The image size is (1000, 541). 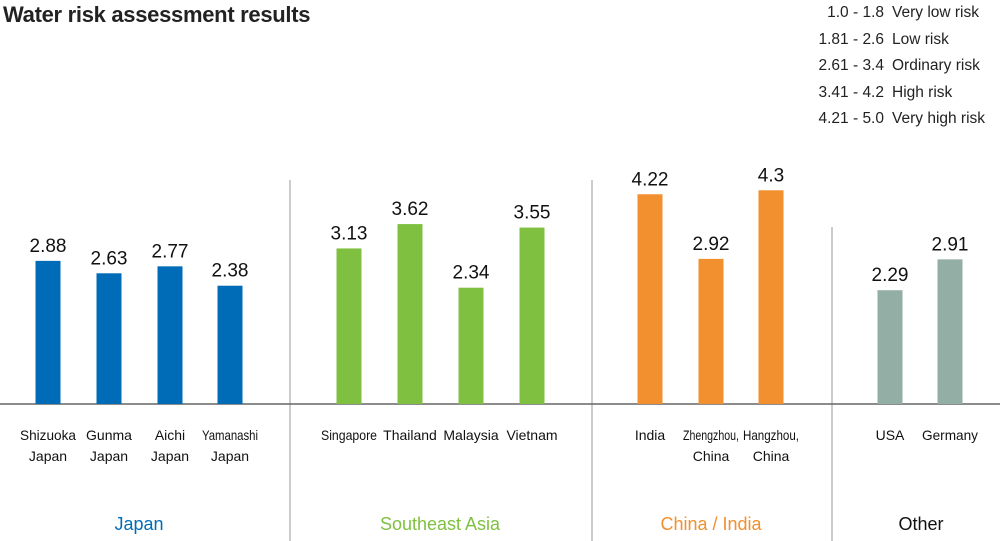 I want to click on legend-entry: 1.0 - 1.8 Very low risk, so click(x=896, y=13).